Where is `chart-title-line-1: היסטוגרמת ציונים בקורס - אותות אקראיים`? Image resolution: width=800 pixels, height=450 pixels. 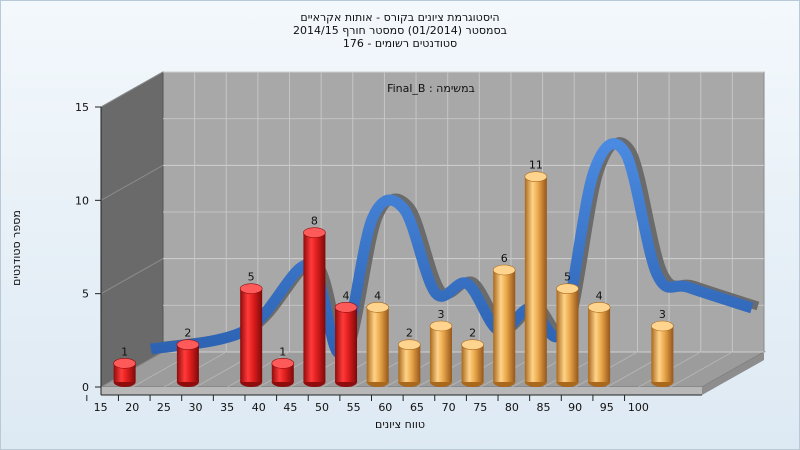 chart-title-line-1: היסטוגרמת ציונים בקורס - אותות אקראיים is located at coordinates (400, 17).